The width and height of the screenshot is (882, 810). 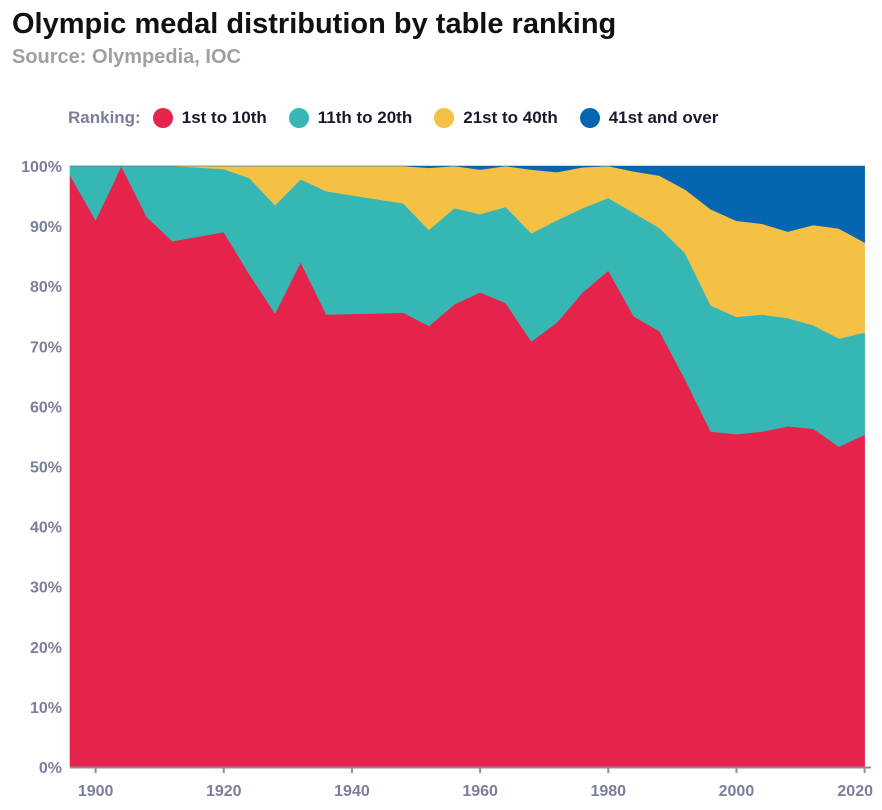 What do you see at coordinates (46, 528) in the screenshot?
I see `y-tick-label-40: 40%` at bounding box center [46, 528].